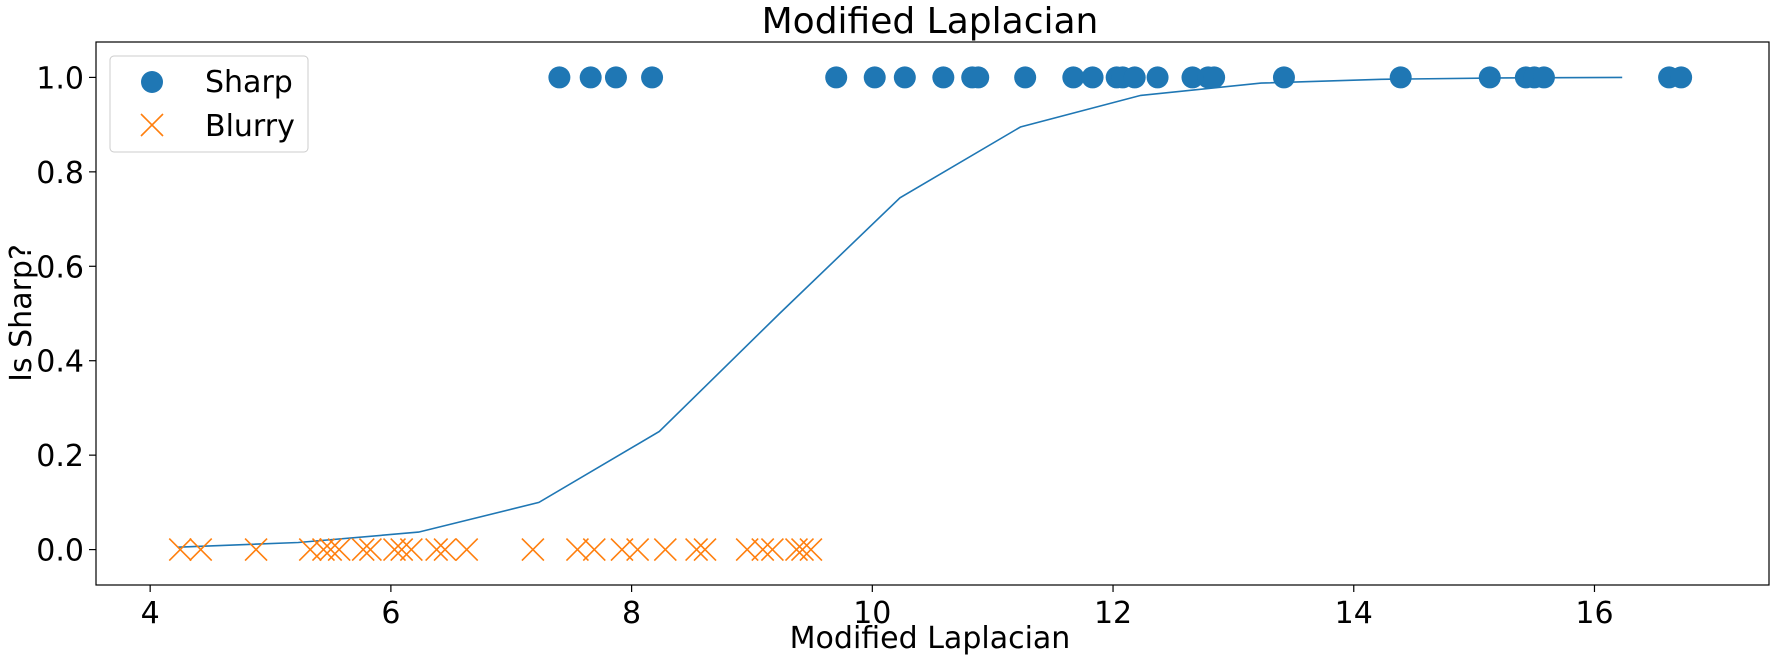 The width and height of the screenshot is (1776, 661). I want to click on chart-title: Modified Laplacian, so click(930, 21).